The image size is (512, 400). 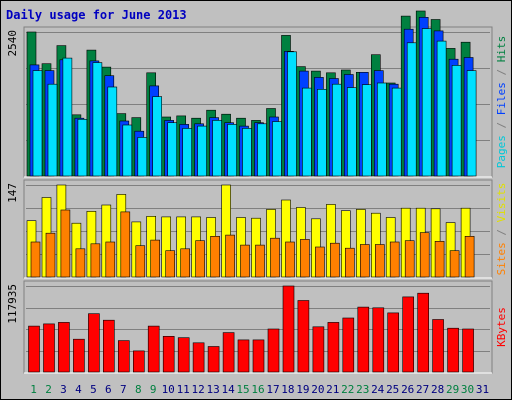 What do you see at coordinates (317, 389) in the screenshot?
I see `x-tick-label-day-20: 20` at bounding box center [317, 389].